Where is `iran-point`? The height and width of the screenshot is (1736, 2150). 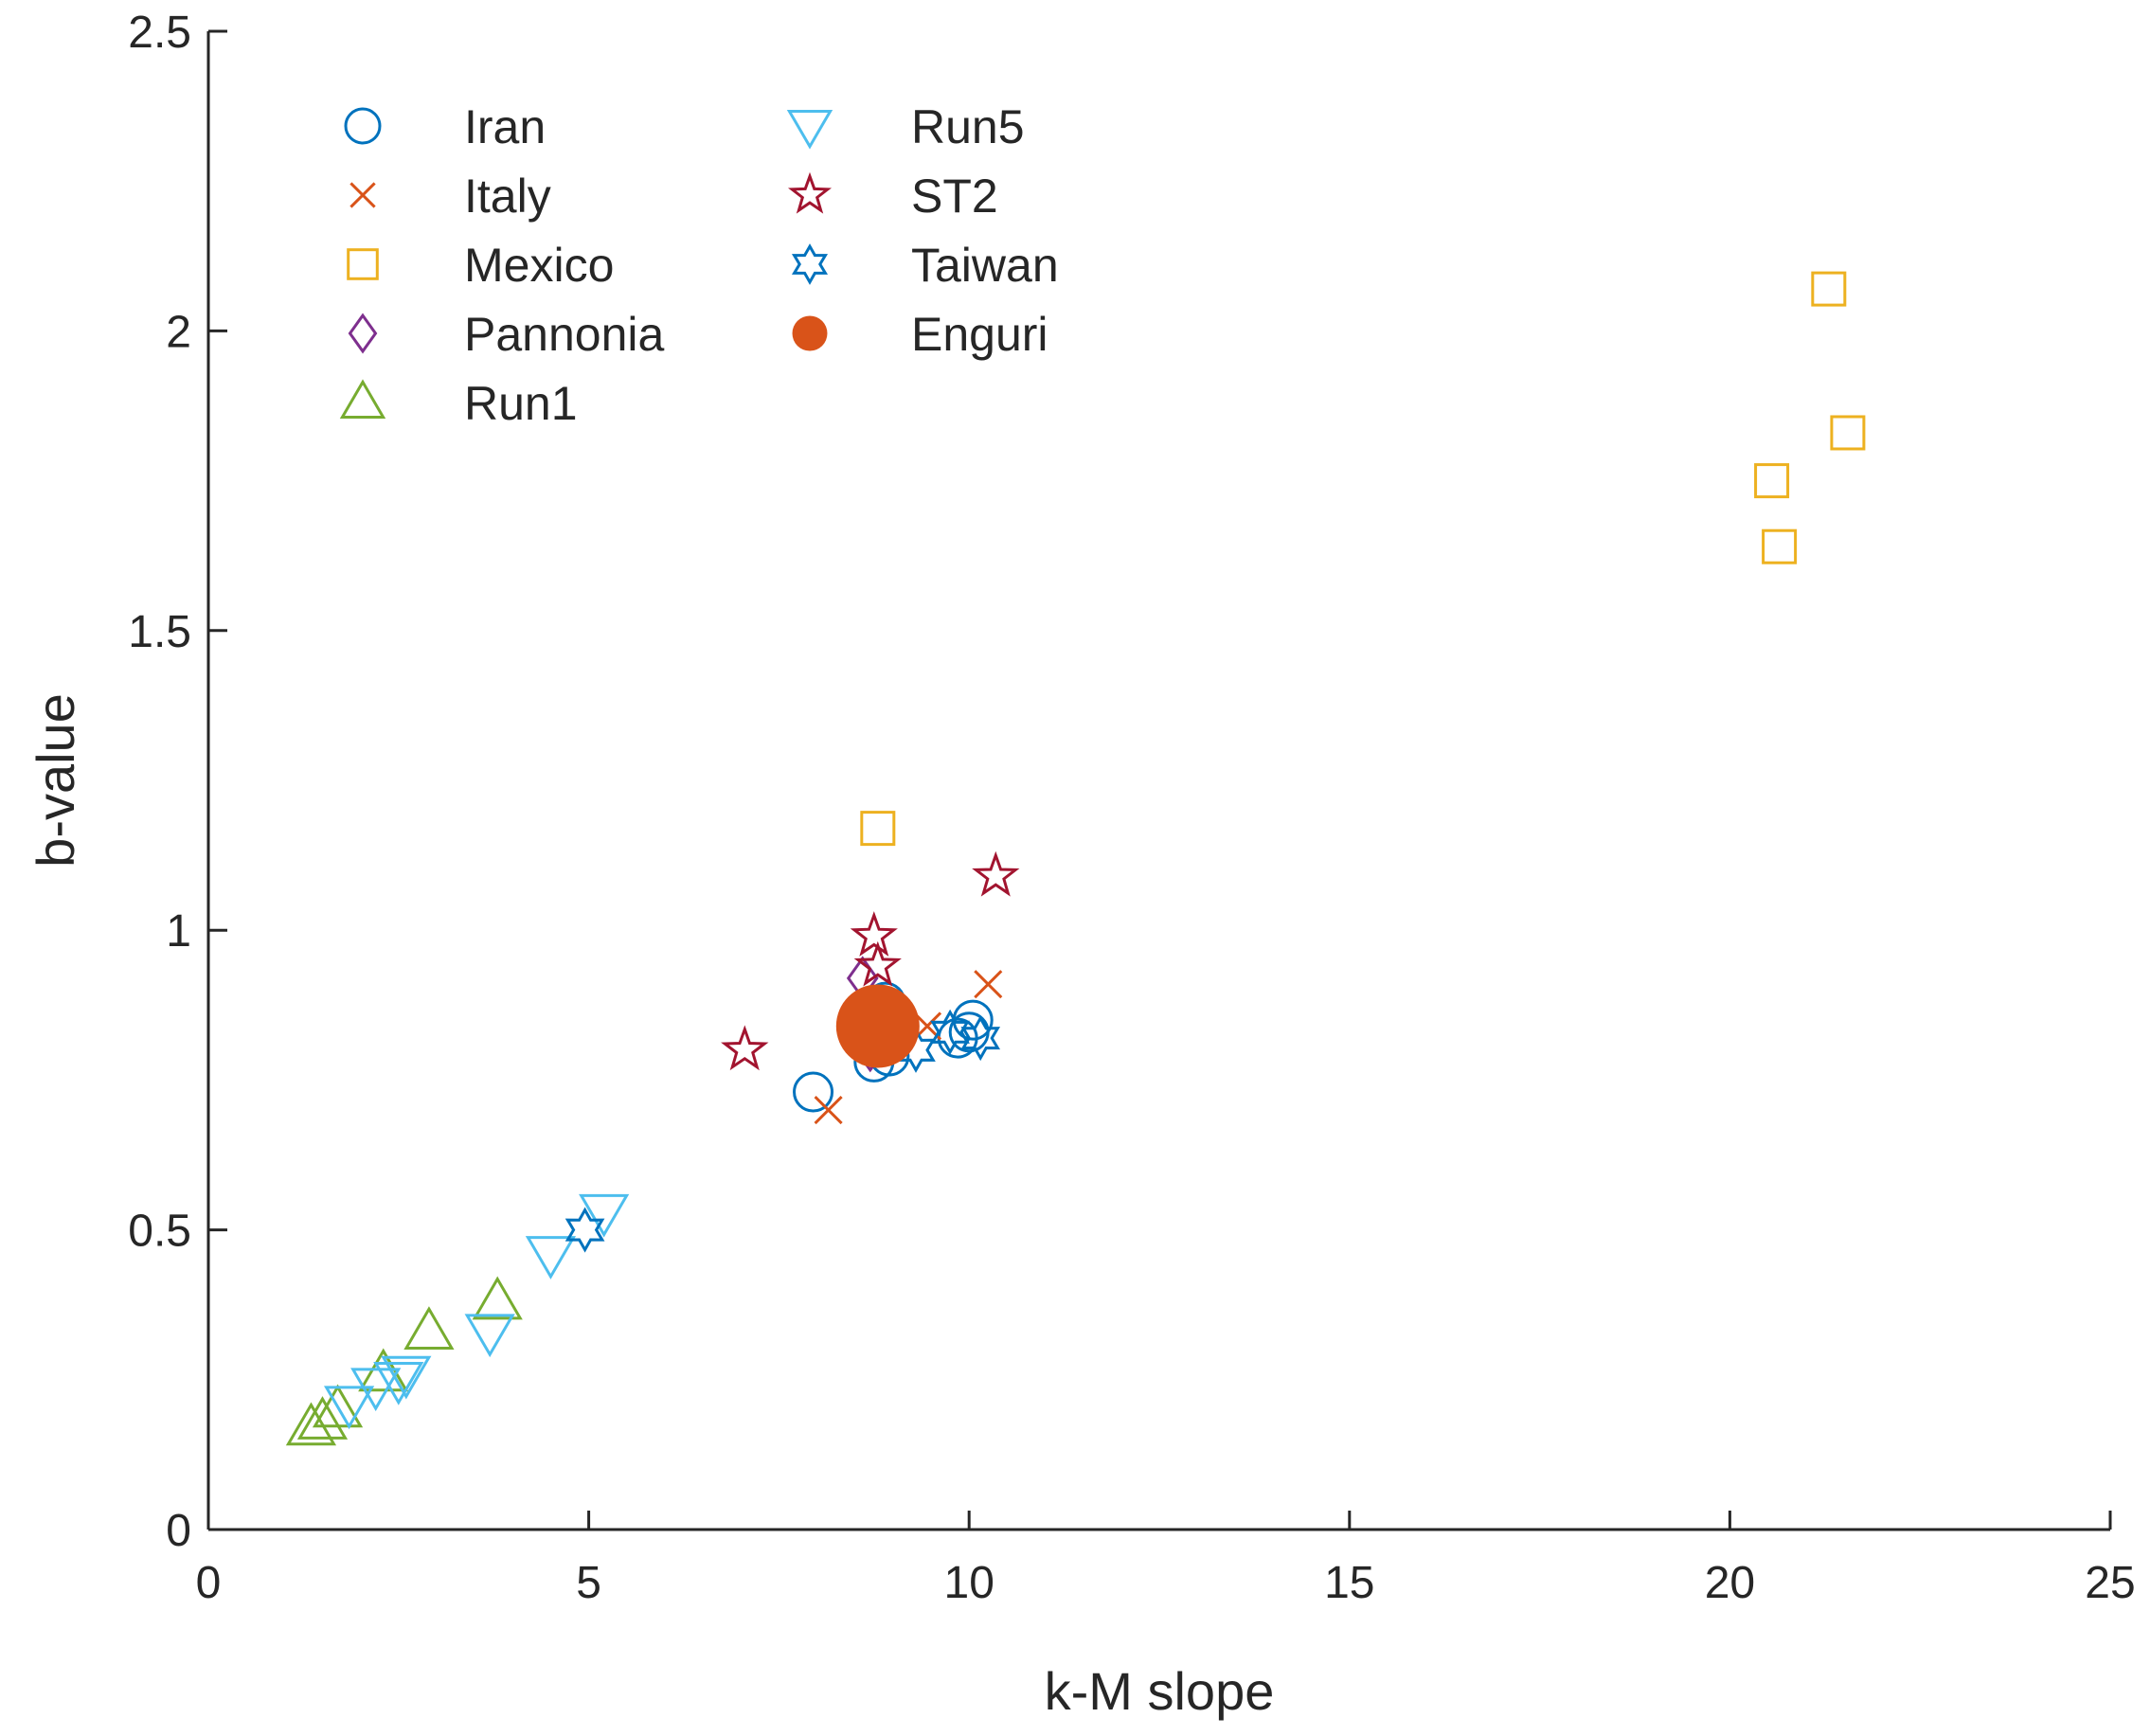 iran-point is located at coordinates (814, 1092).